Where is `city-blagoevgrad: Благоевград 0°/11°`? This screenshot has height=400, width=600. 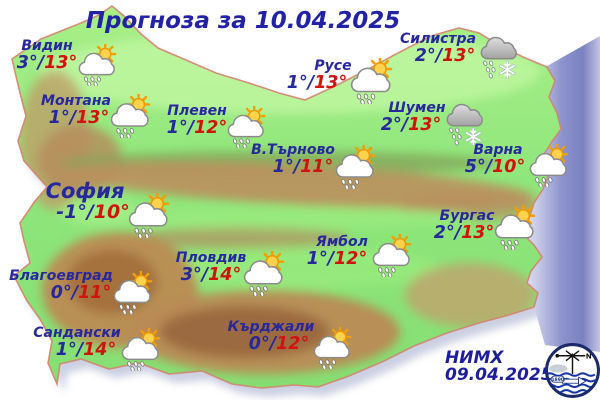 city-blagoevgrad: Благоевград 0°/11° is located at coordinates (61, 285).